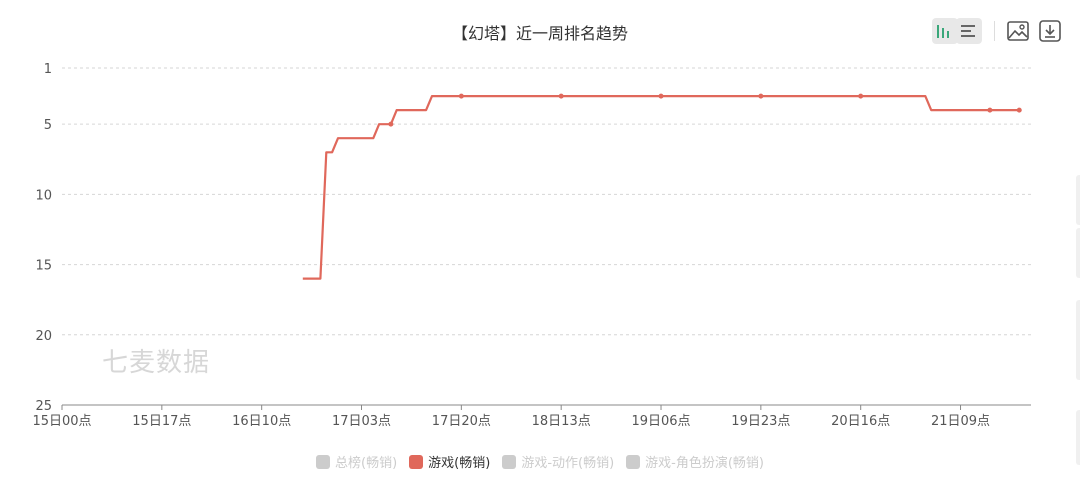 The width and height of the screenshot is (1080, 490). What do you see at coordinates (161, 421) in the screenshot?
I see `x-tick-label: 15日17点` at bounding box center [161, 421].